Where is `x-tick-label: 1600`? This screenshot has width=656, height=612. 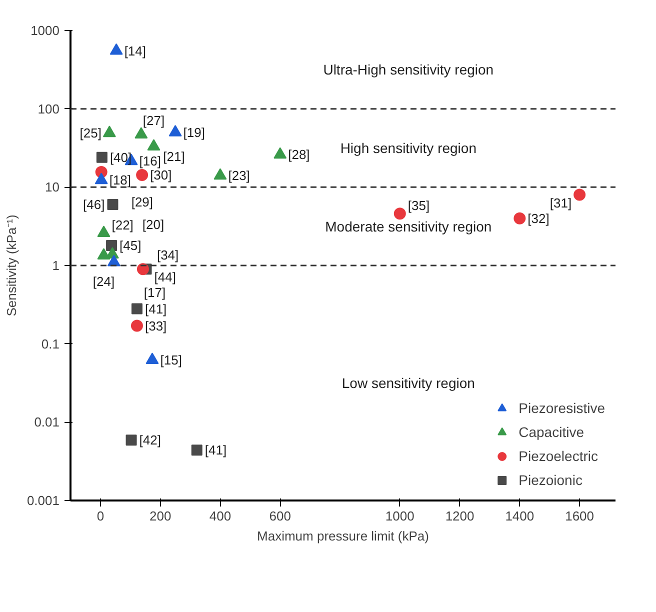
x-tick-label: 1600 is located at coordinates (579, 516).